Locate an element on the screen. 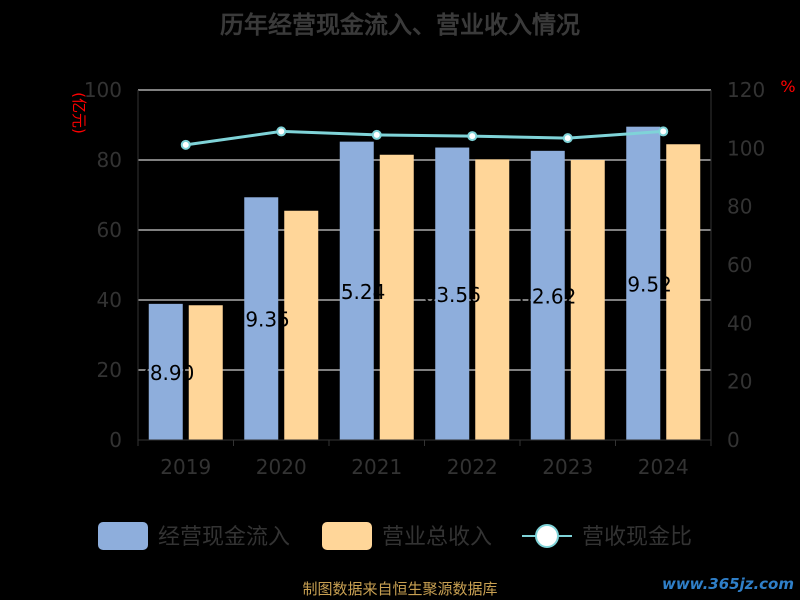  x-tick-label: 2024 is located at coordinates (663, 467).